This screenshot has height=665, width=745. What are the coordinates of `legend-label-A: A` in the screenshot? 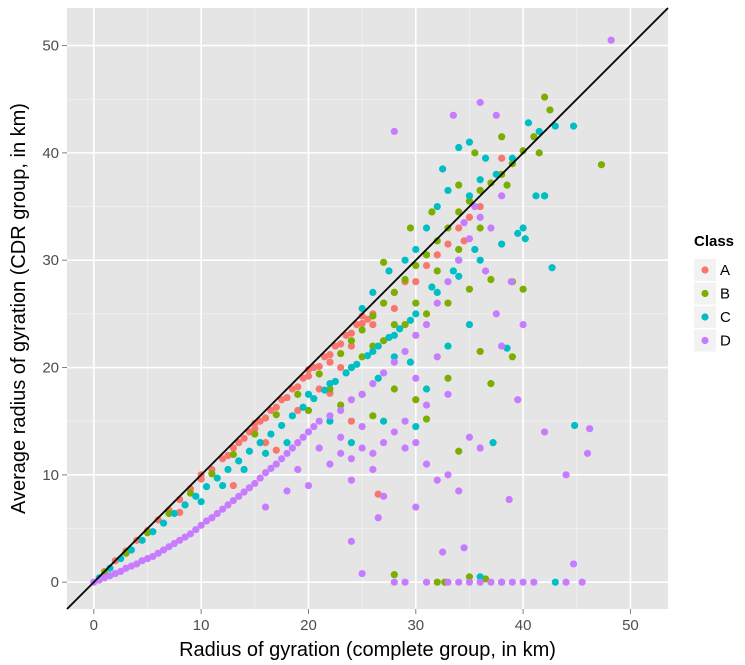 It's located at (725, 270).